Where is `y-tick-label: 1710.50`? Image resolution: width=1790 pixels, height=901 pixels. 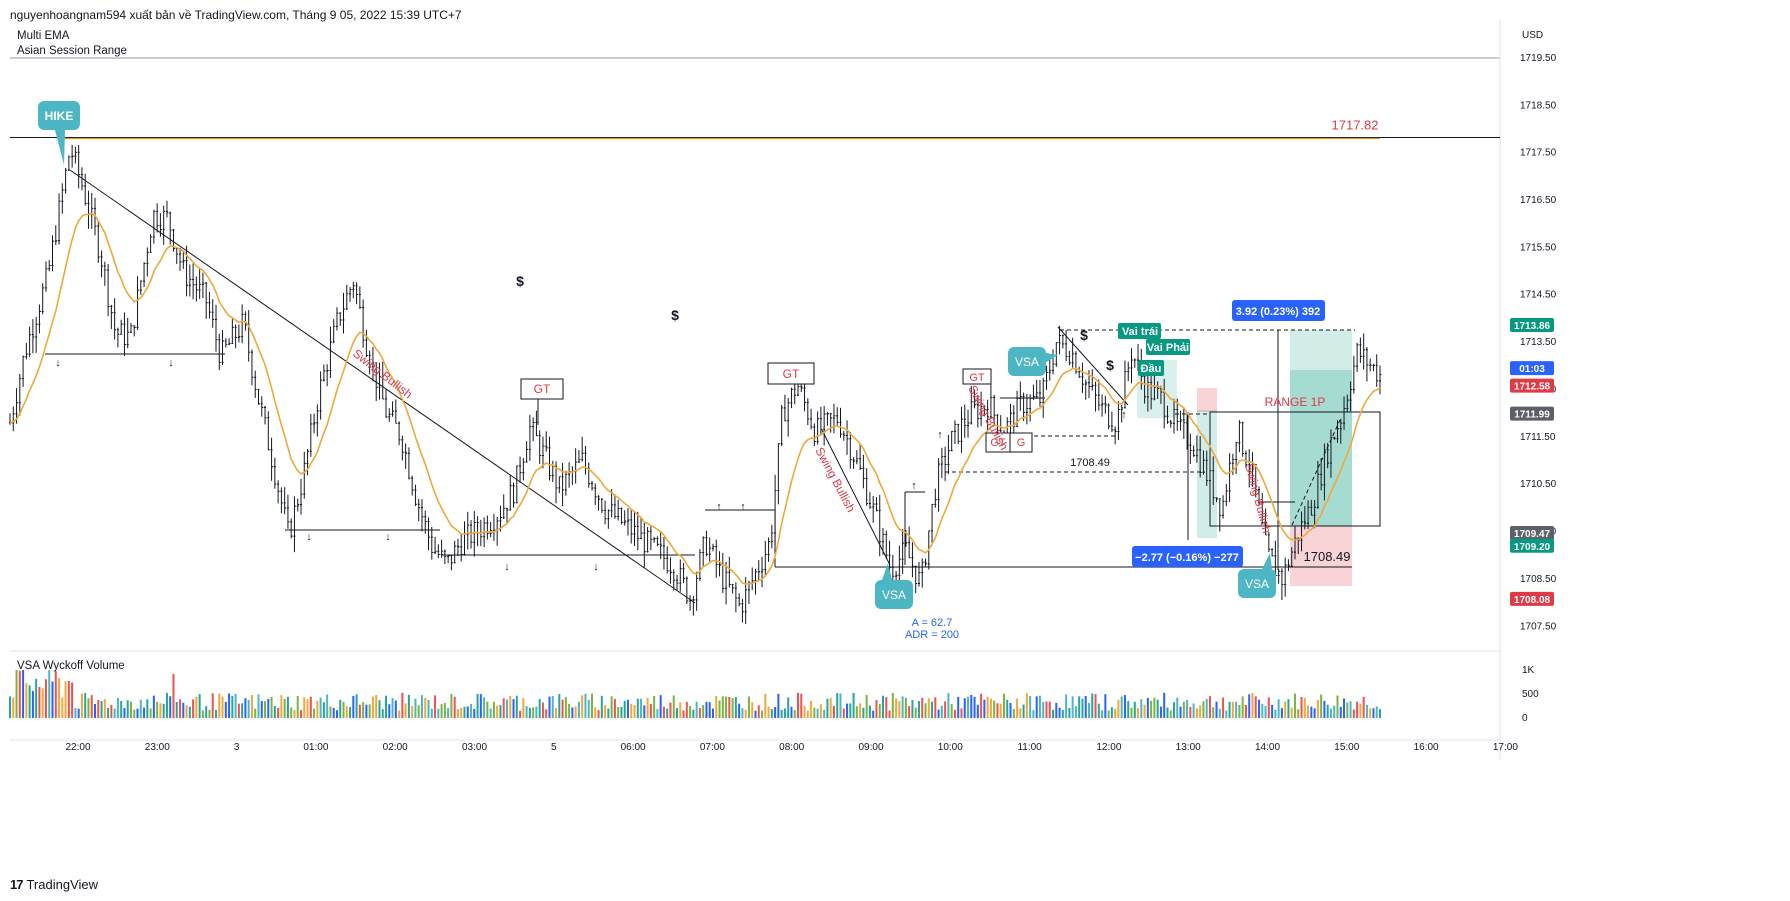
y-tick-label: 1710.50 is located at coordinates (1538, 484).